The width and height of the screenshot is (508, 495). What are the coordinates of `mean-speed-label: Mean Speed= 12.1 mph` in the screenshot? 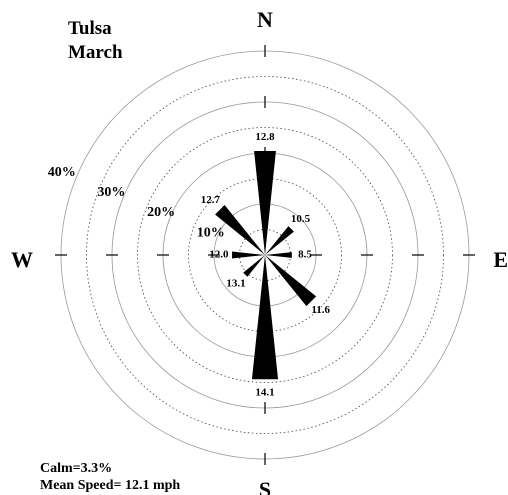 It's located at (110, 485).